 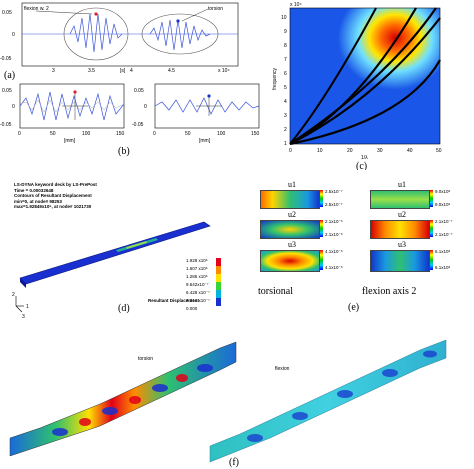 I want to click on d-cb-4: 9.642x10⁻⁷, so click(x=197, y=284).